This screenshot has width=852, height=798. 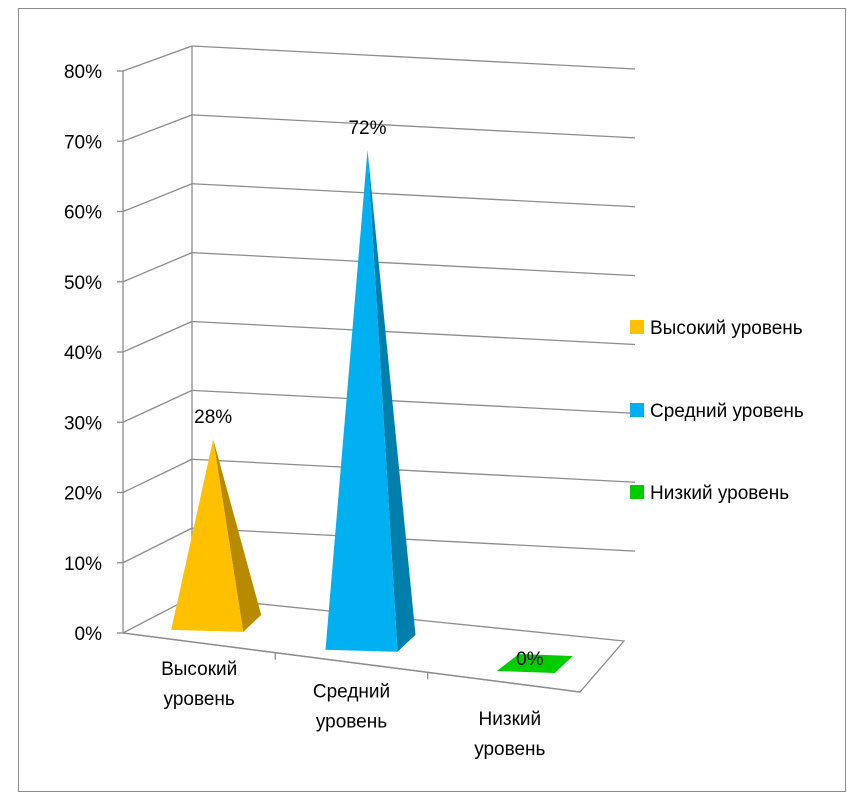 What do you see at coordinates (83, 283) in the screenshot?
I see `y-tick-label: 50%` at bounding box center [83, 283].